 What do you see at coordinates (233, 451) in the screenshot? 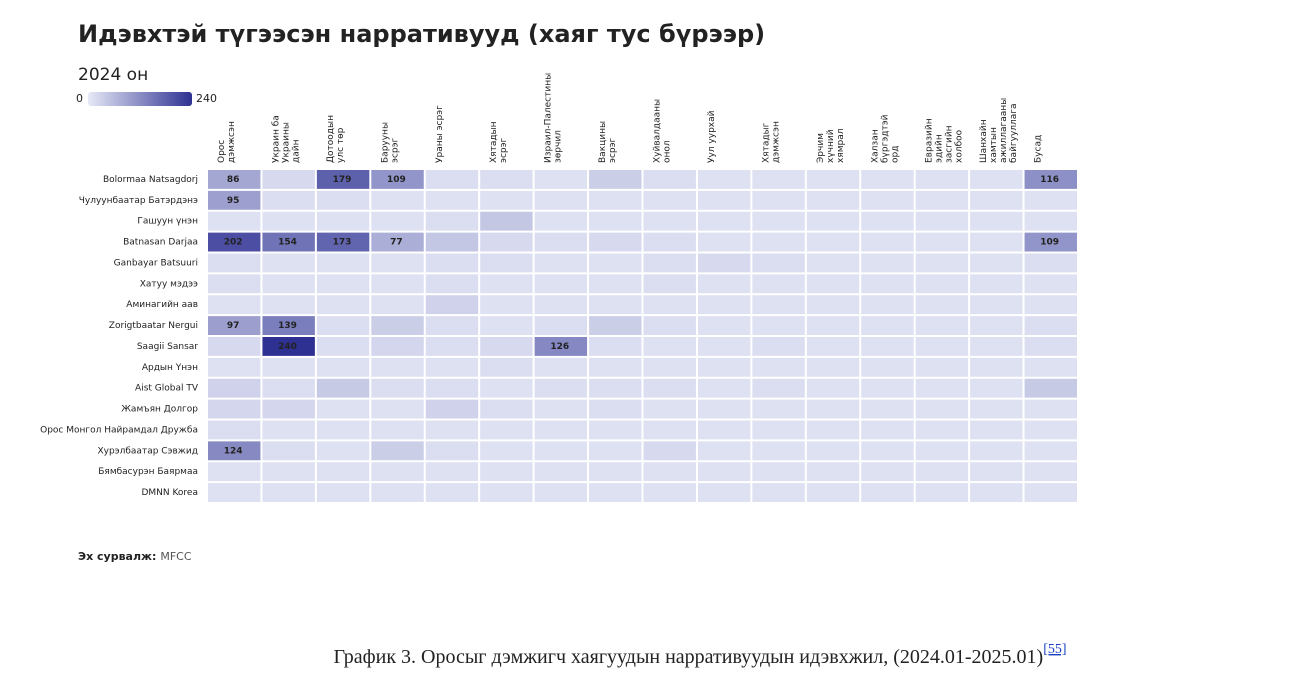
I see `cell-label: 124` at bounding box center [233, 451].